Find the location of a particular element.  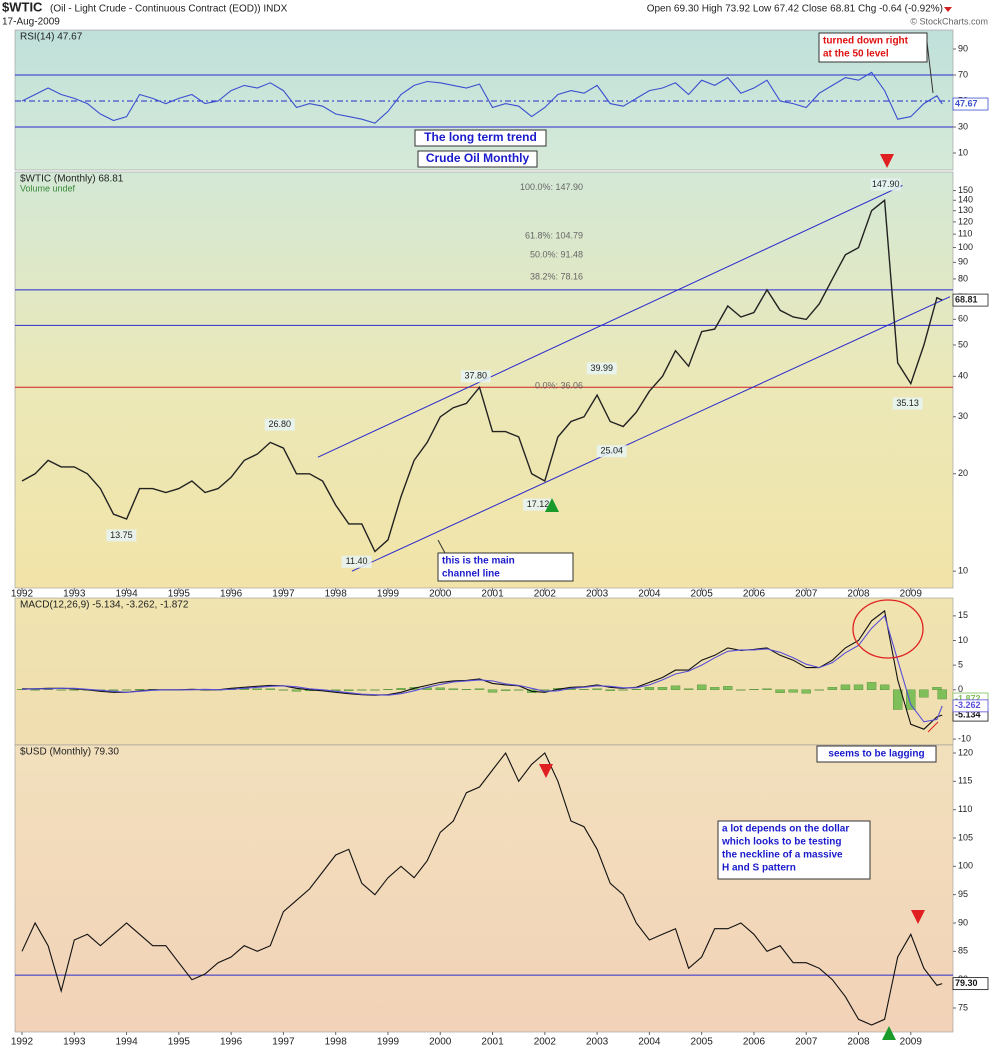

date: 17-Aug-2009 is located at coordinates (31, 22).